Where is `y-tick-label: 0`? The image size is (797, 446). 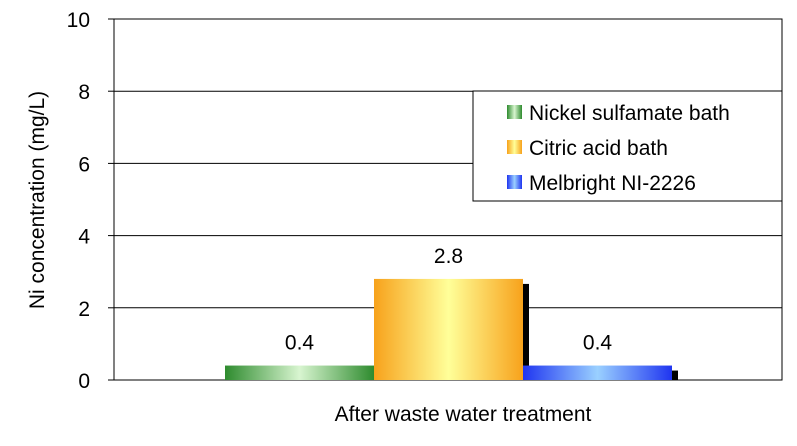 y-tick-label: 0 is located at coordinates (84, 381).